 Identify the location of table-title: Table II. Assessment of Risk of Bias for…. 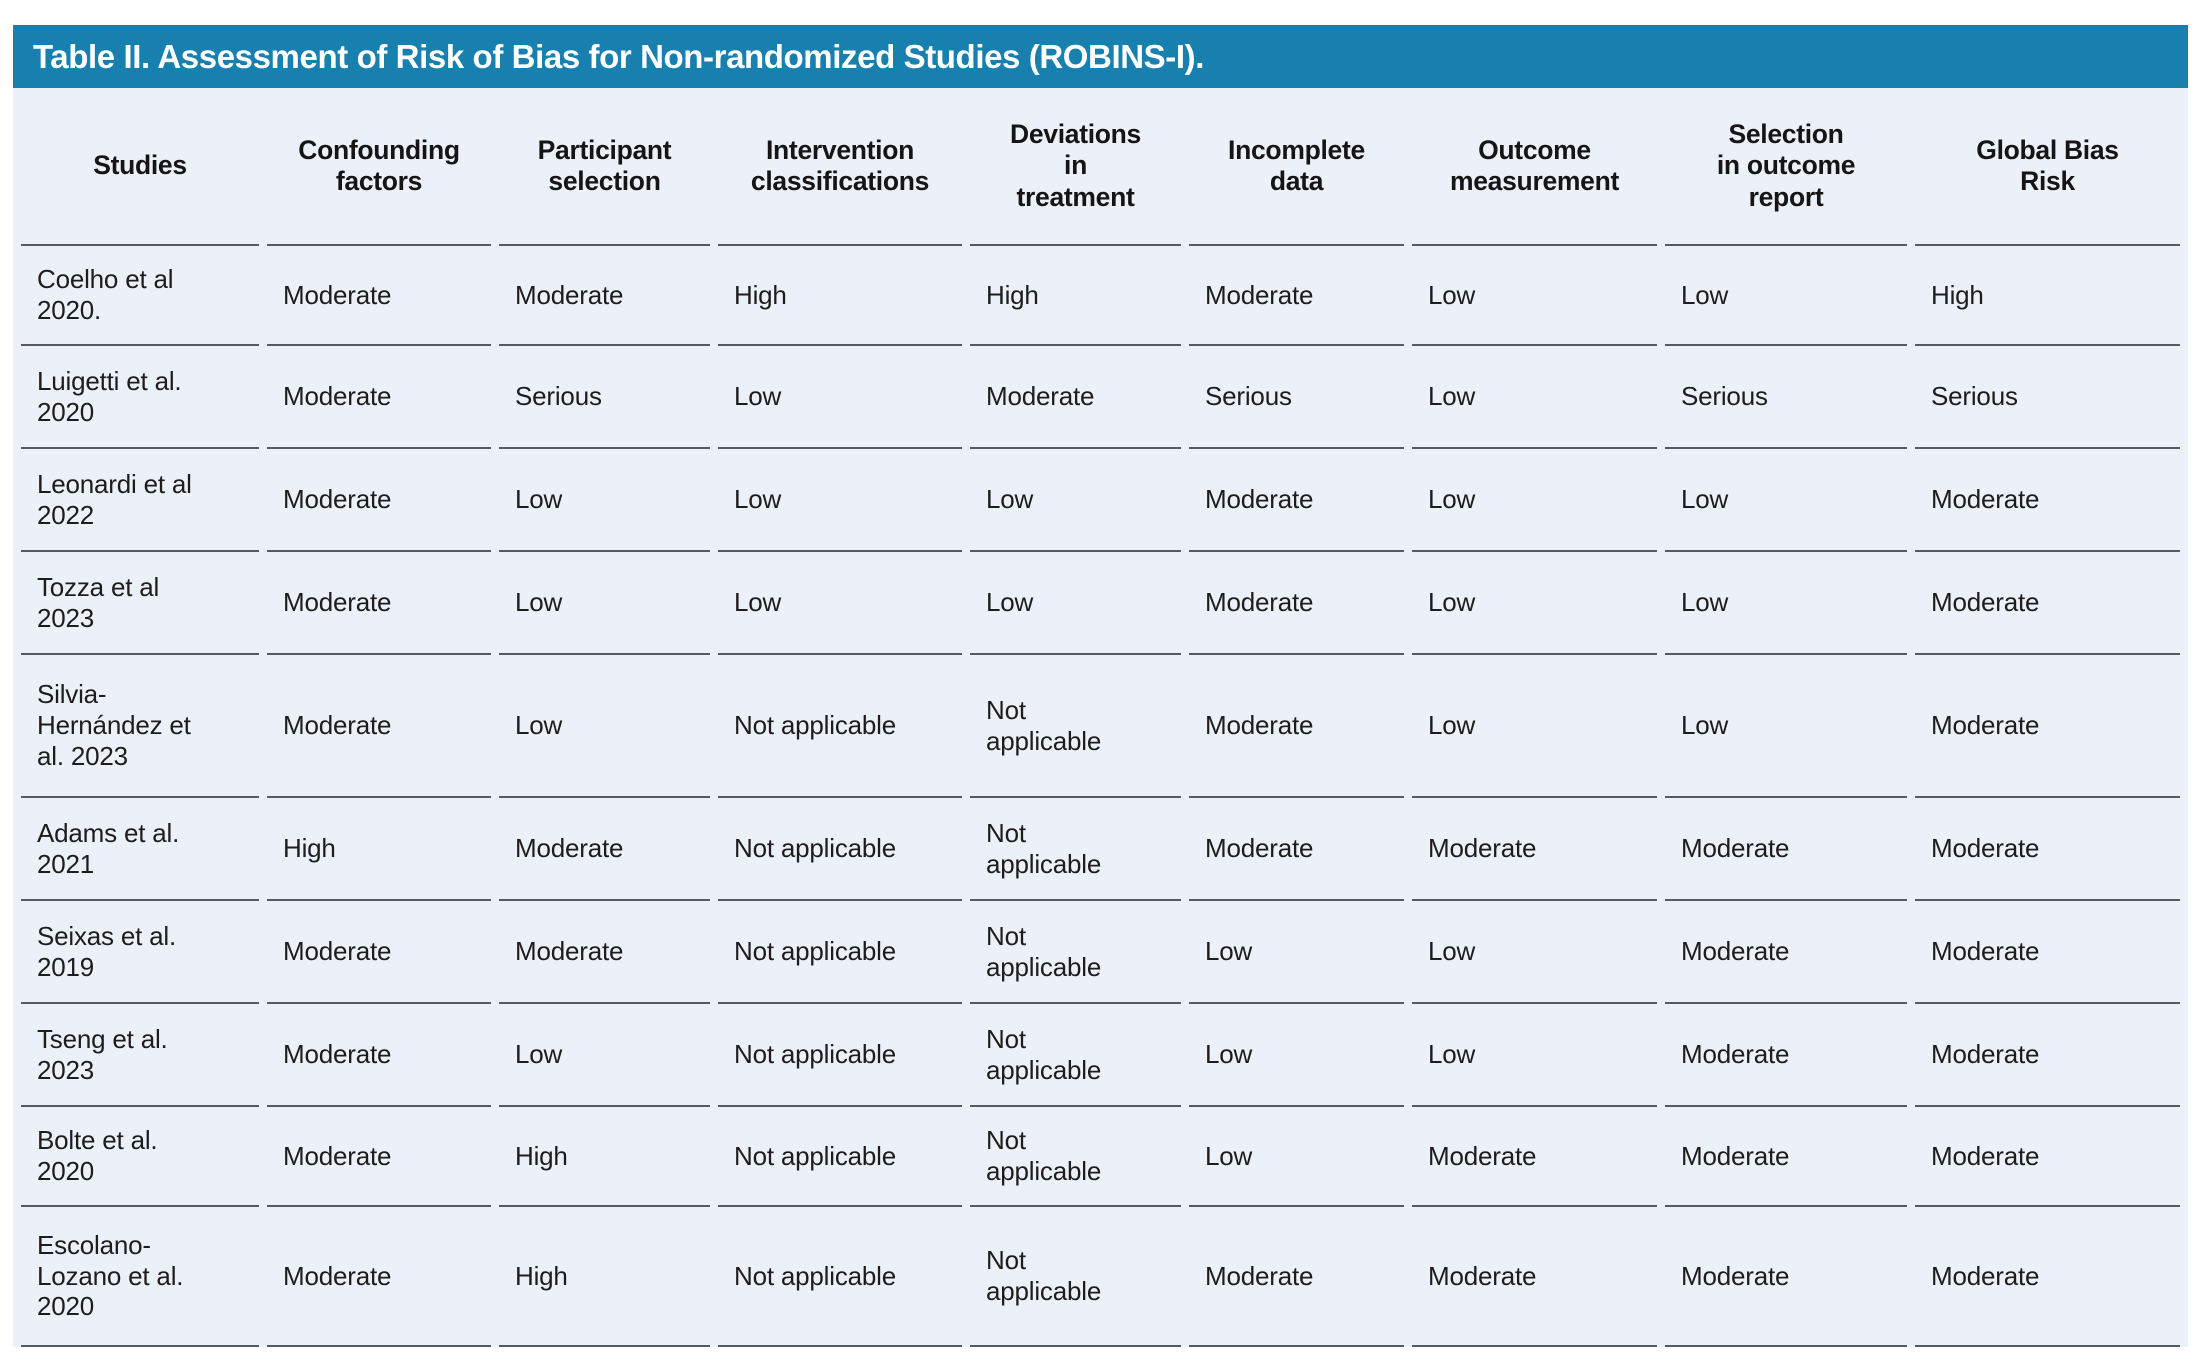
(619, 56).